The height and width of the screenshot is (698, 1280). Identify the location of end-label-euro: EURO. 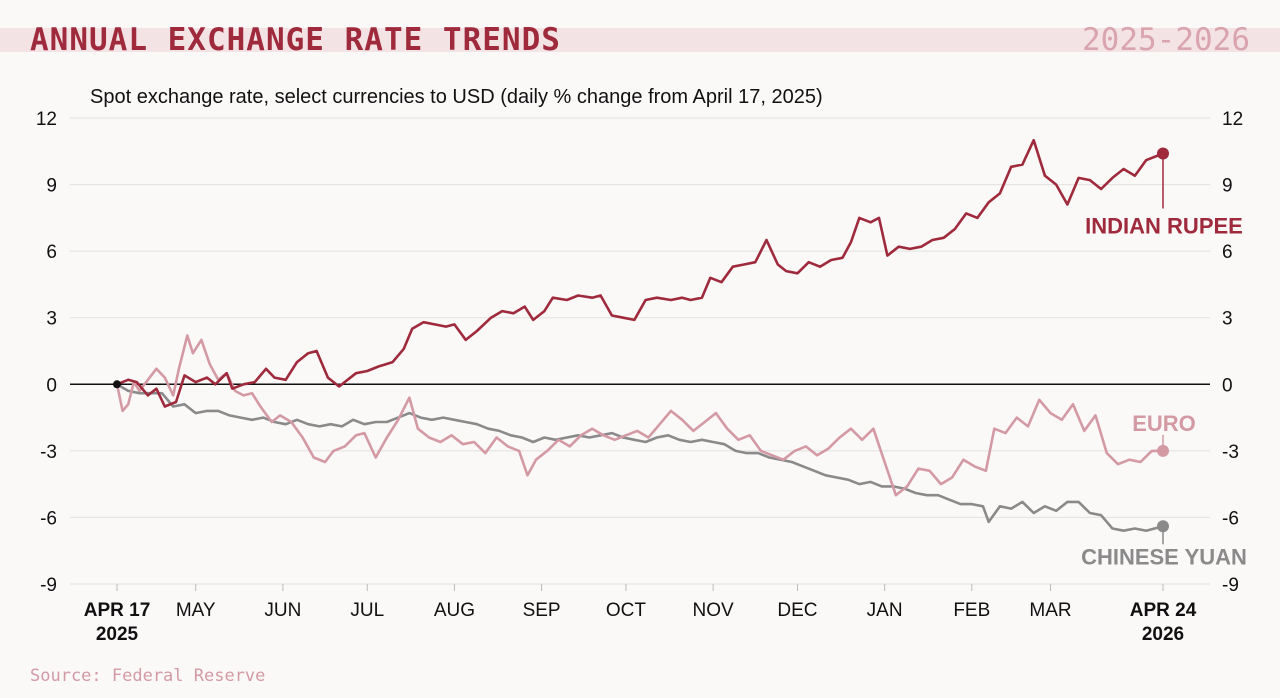
(1164, 423).